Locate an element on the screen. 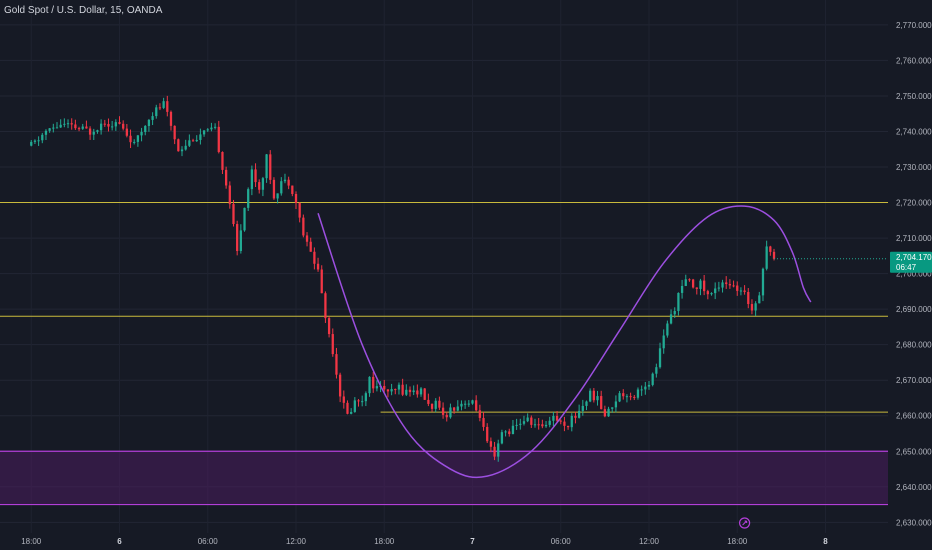  demand-zone is located at coordinates (444, 478).